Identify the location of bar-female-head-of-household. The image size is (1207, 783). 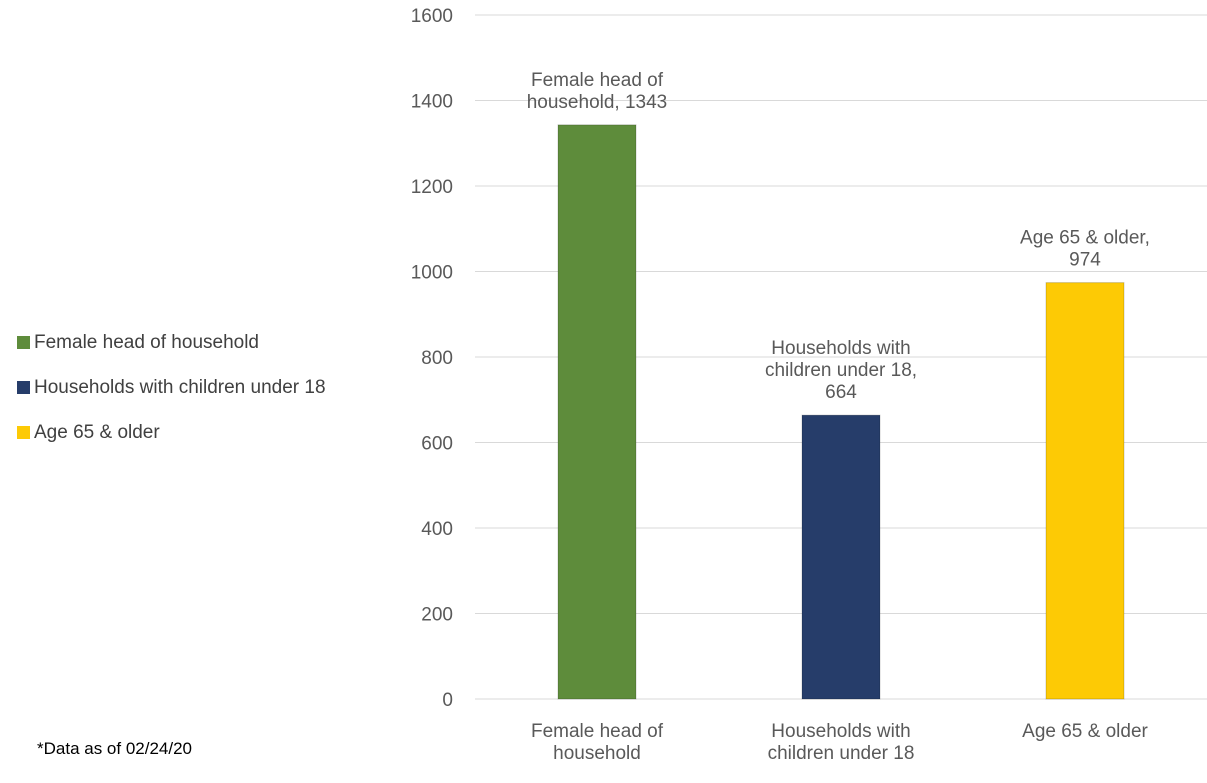
(597, 412).